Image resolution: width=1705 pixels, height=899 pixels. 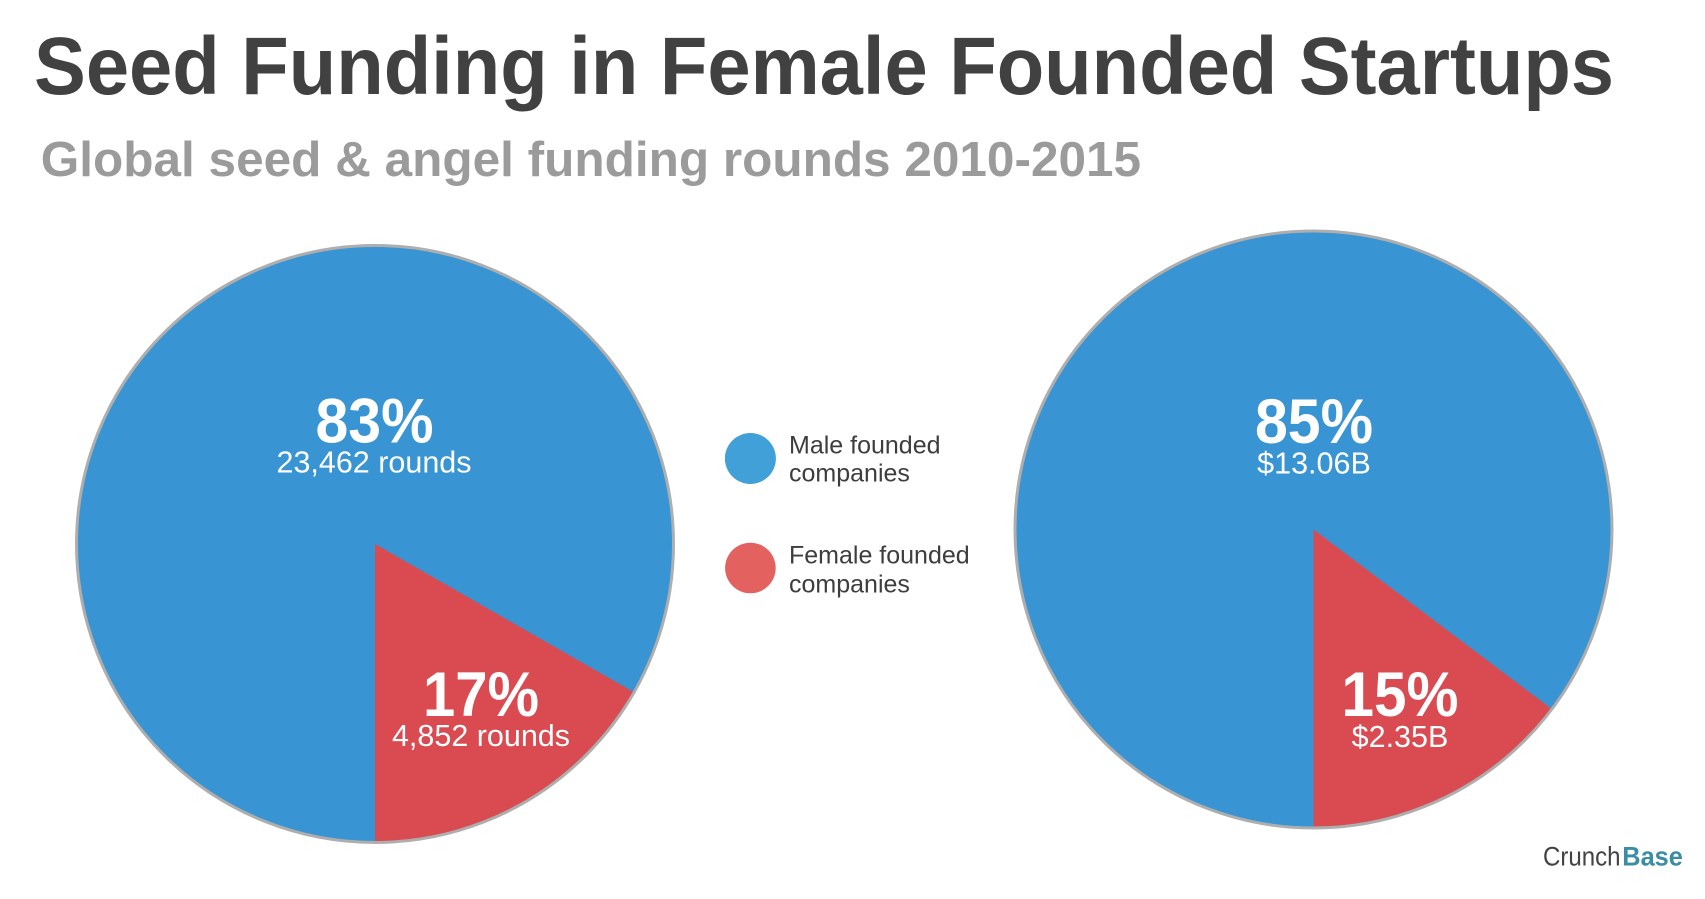 I want to click on svg-text: 85%, so click(x=1314, y=422).